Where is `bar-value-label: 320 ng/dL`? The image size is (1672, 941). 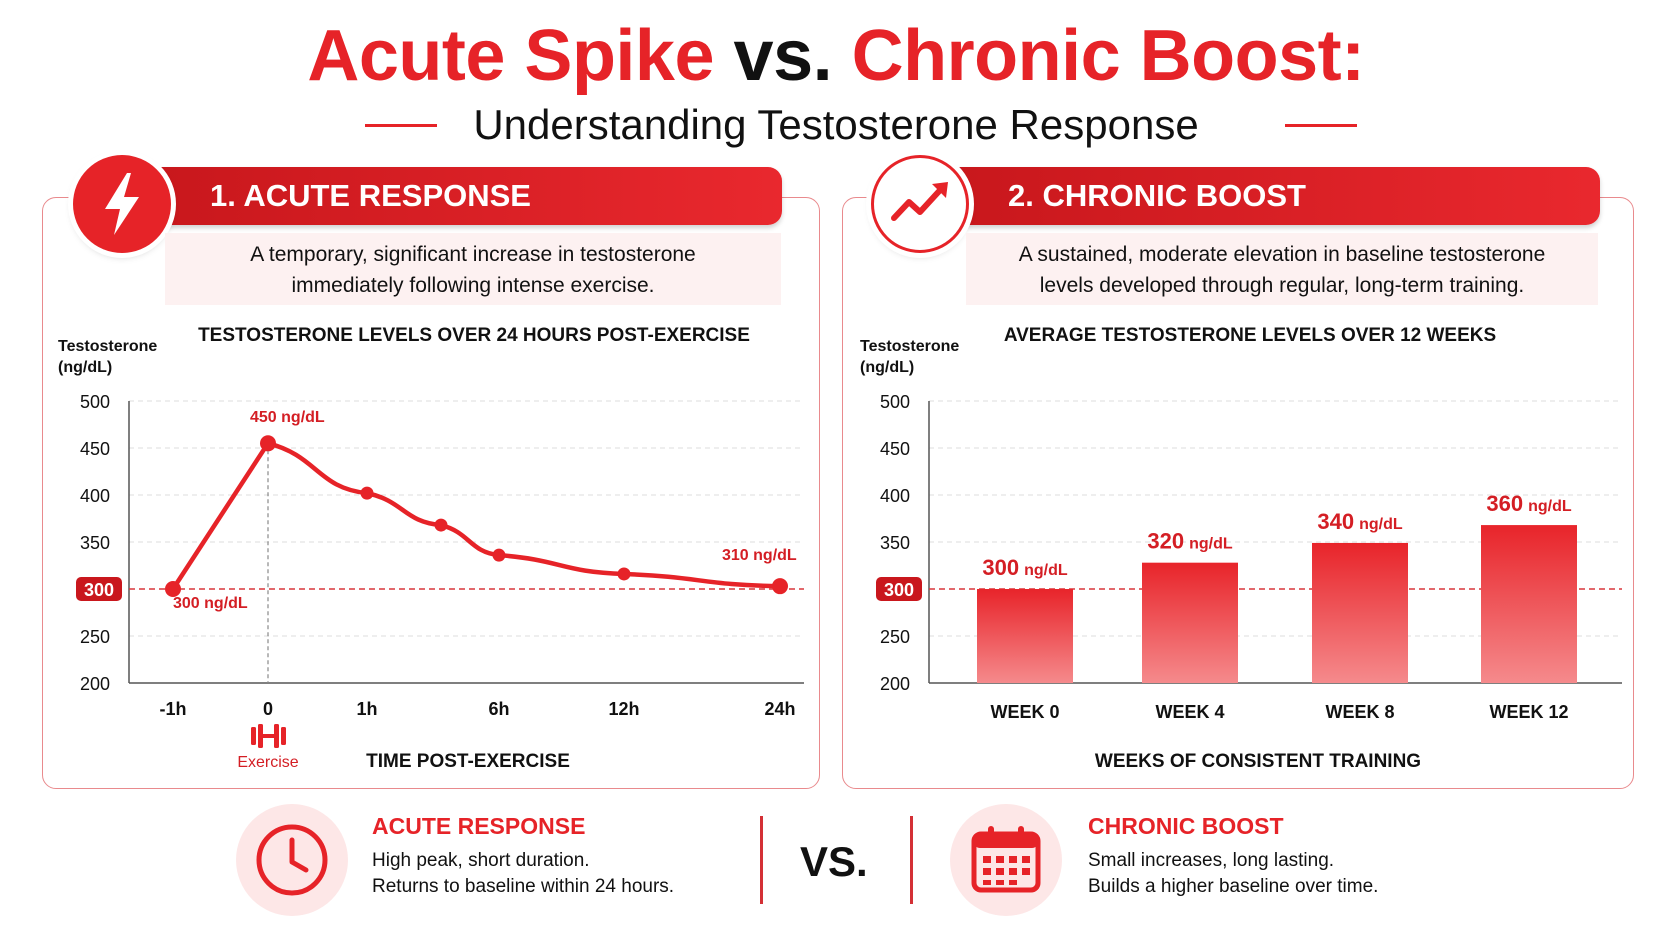
bar-value-label: 320 ng/dL is located at coordinates (1189, 541).